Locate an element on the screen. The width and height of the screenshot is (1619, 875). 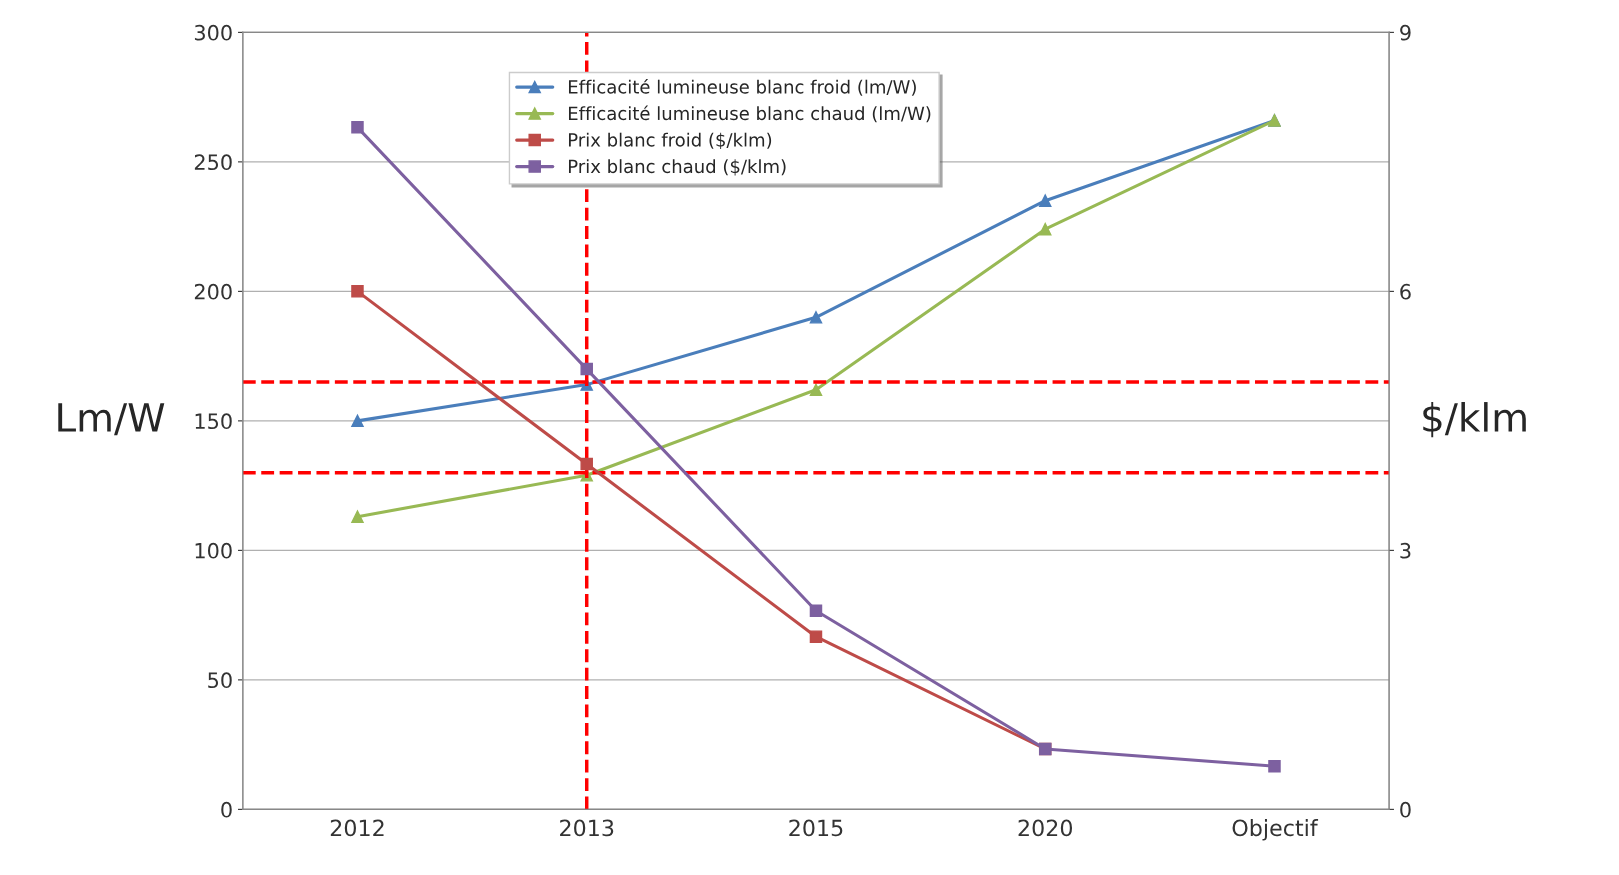
y-axis-title: Lm/W is located at coordinates (111, 419).